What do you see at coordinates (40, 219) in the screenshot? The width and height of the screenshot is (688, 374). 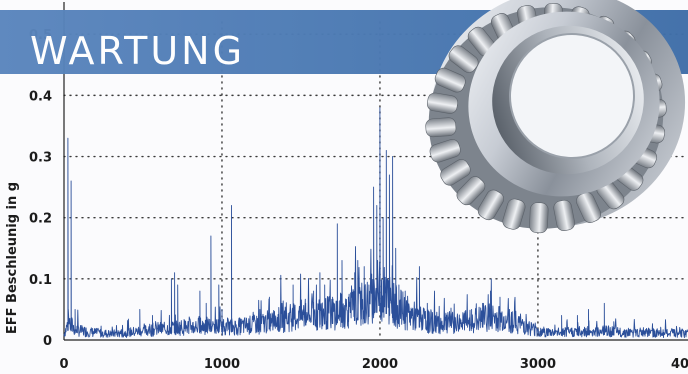 I see `y-tick-label: 0.2` at bounding box center [40, 219].